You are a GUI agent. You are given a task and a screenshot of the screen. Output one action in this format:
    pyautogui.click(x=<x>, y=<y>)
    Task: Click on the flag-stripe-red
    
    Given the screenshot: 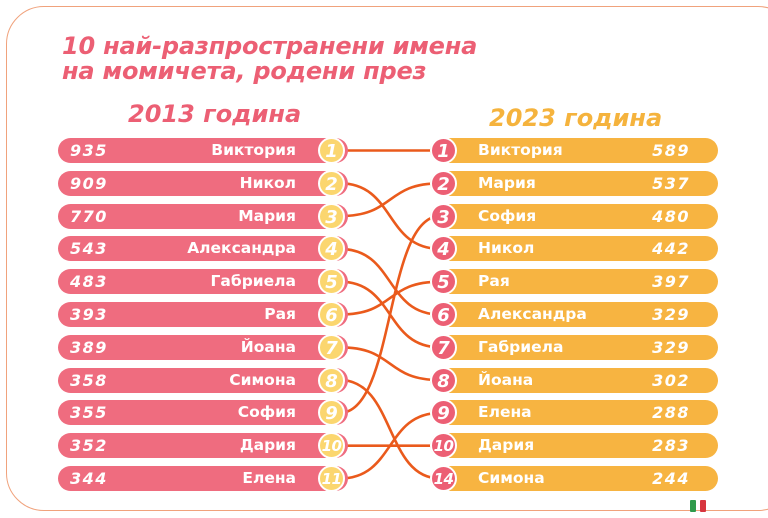 What is the action you would take?
    pyautogui.click(x=703, y=506)
    